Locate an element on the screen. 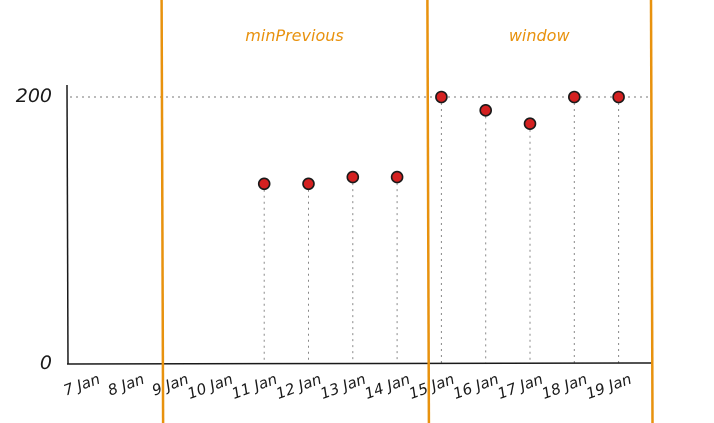  x-tick-label: 11 Jan is located at coordinates (254, 386).